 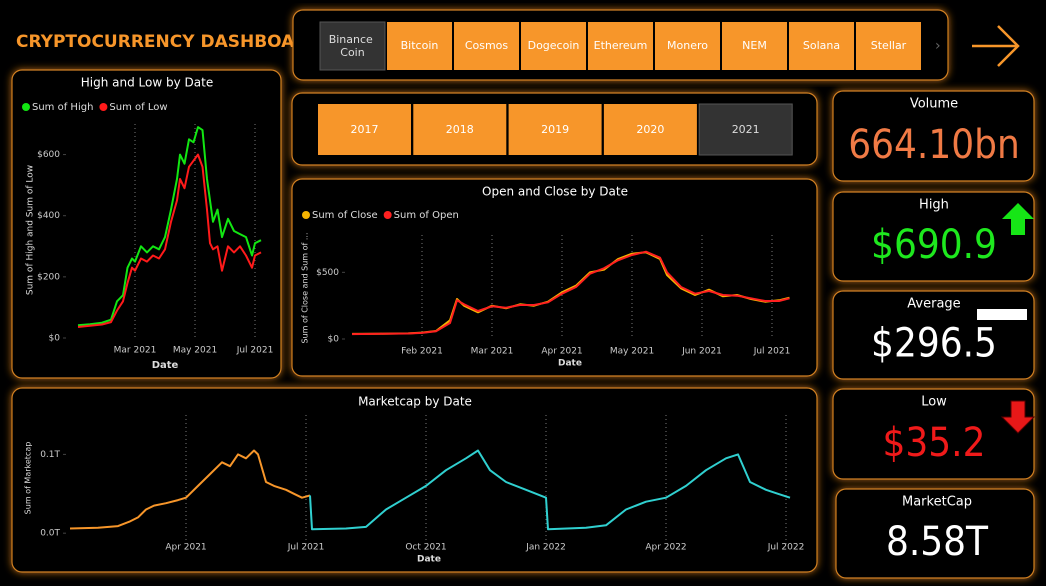 I want to click on year-label: 2017, so click(x=365, y=129).